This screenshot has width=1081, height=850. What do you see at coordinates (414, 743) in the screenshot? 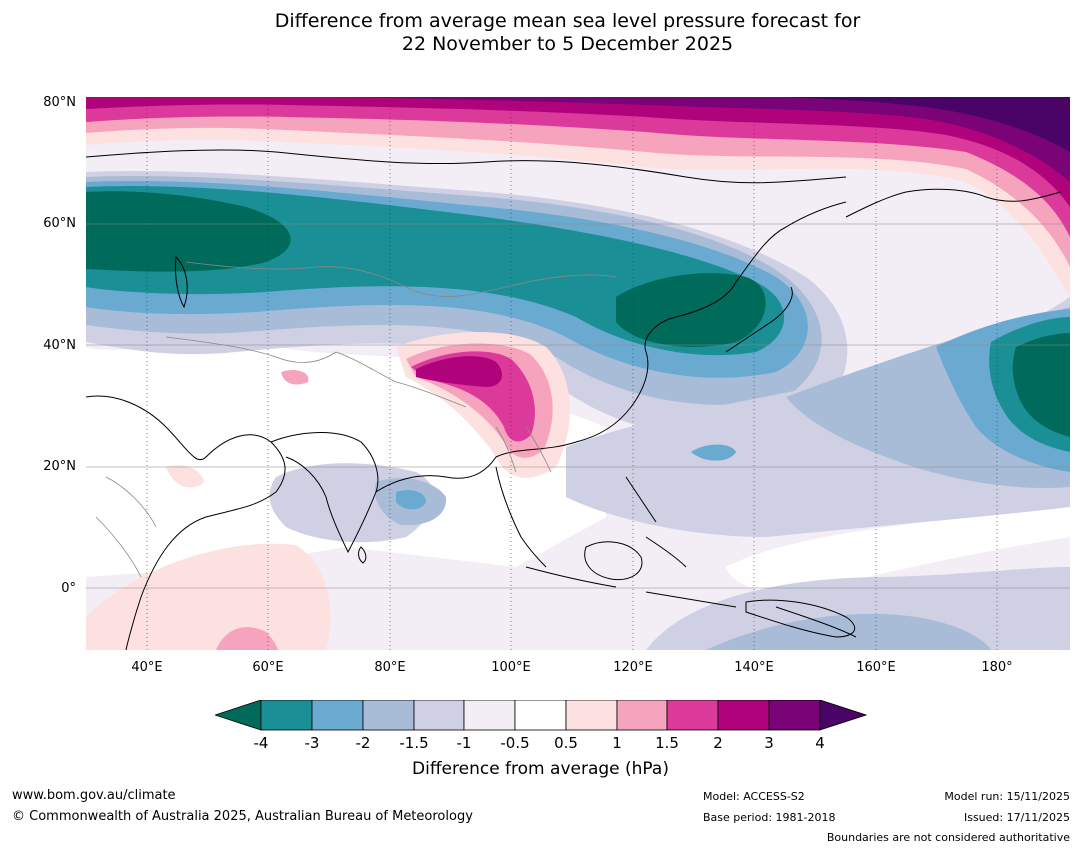
I see `colorbar-tick-minus-1-5: -1.5` at bounding box center [414, 743].